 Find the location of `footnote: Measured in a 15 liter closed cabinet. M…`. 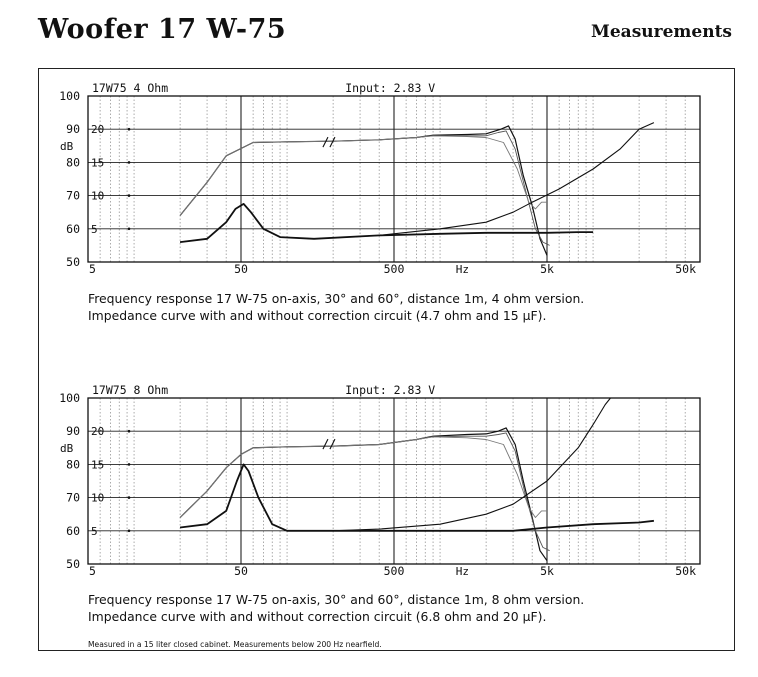

footnote: Measured in a 15 liter closed cabinet. M… is located at coordinates (235, 644).